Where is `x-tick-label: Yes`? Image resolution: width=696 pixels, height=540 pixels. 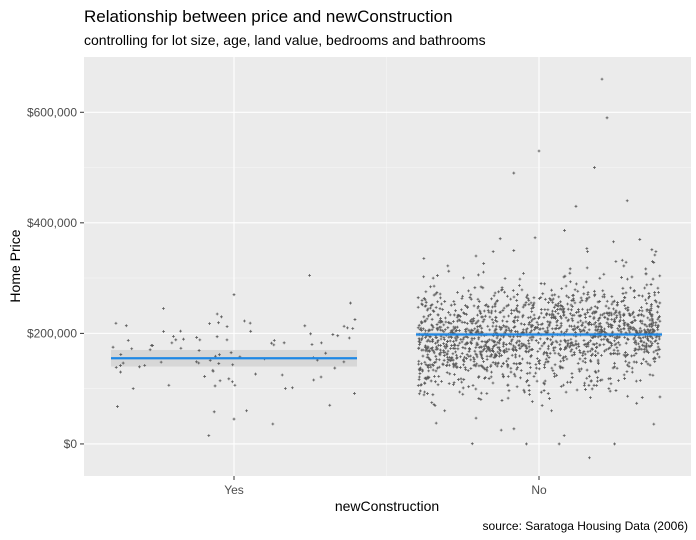
x-tick-label: Yes is located at coordinates (234, 490).